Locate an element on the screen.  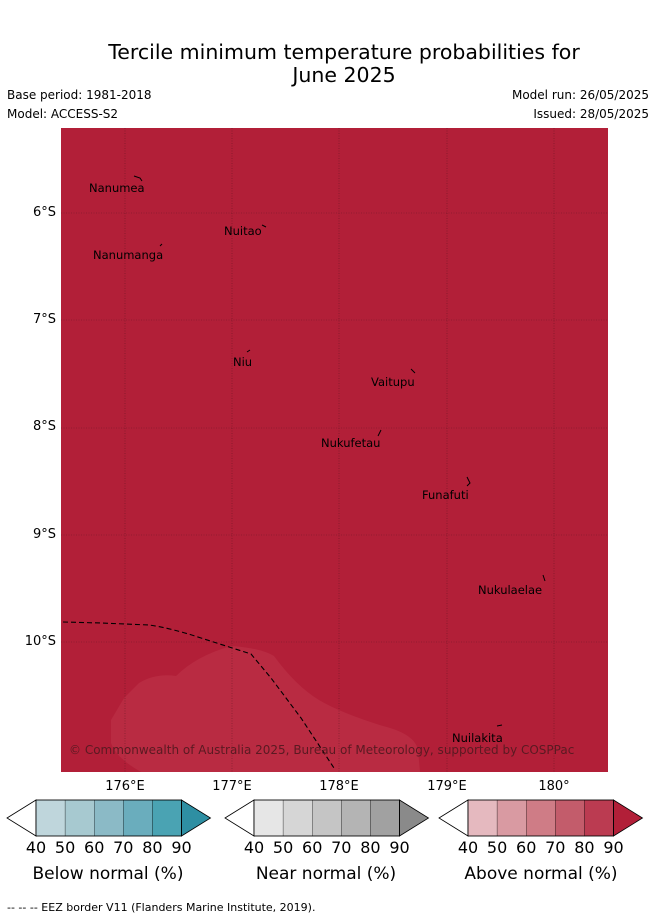
model-run: Model run: 26/05/2025 is located at coordinates (580, 95).